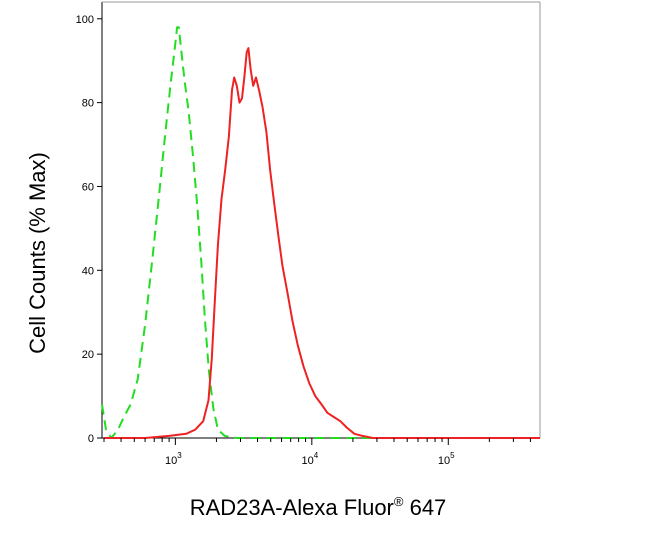 Image resolution: width=650 pixels, height=538 pixels. What do you see at coordinates (88, 355) in the screenshot?
I see `y-tick-label: 20` at bounding box center [88, 355].